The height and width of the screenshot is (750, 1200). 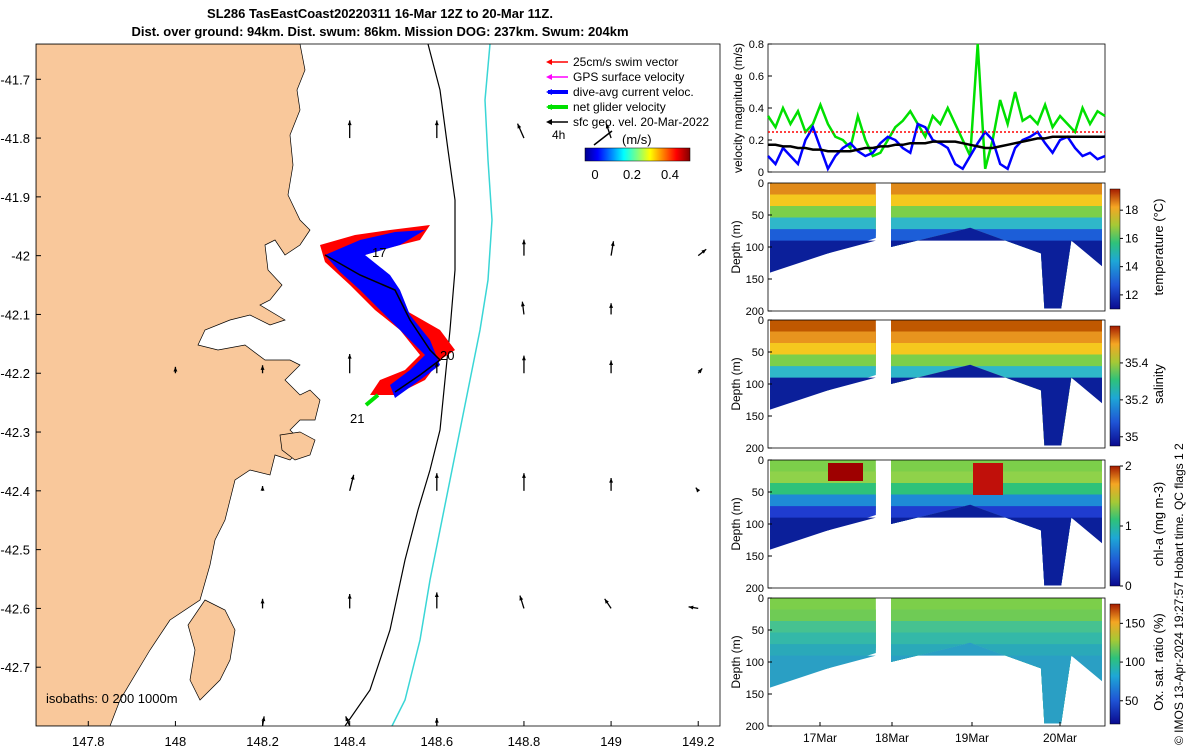 I want to click on velocity-ylabel: velocity magnitude (m/s), so click(x=738, y=108).